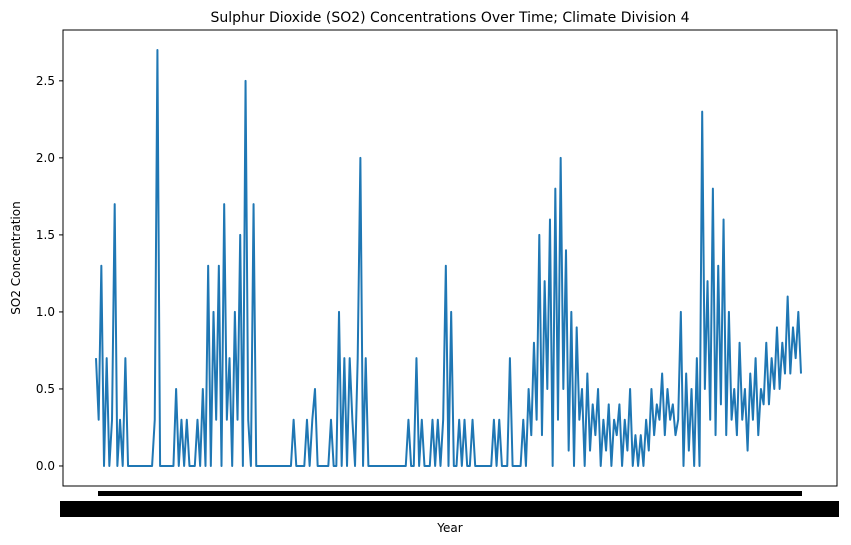  Describe the element at coordinates (45, 158) in the screenshot. I see `y-tick-label: 2.0` at that location.